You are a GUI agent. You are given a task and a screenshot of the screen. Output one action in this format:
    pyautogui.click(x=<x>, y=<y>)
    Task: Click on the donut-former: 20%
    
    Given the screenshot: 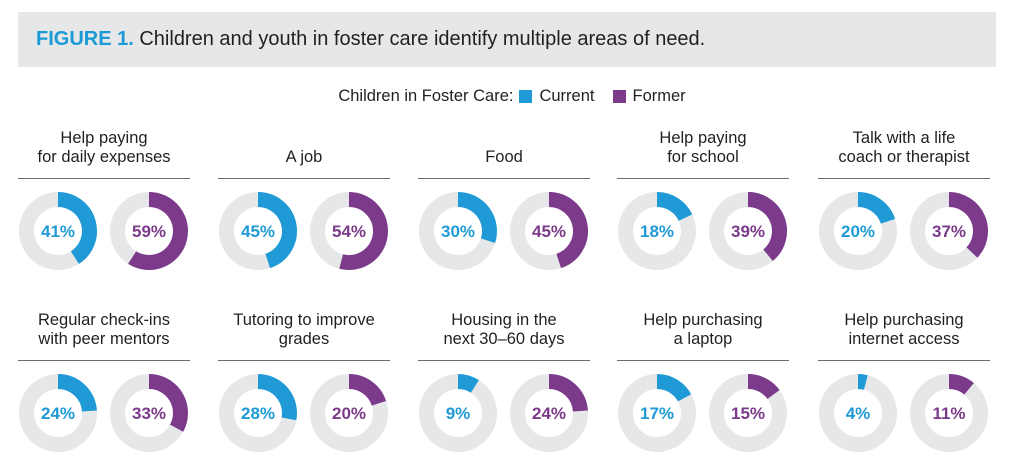 What is the action you would take?
    pyautogui.click(x=349, y=413)
    